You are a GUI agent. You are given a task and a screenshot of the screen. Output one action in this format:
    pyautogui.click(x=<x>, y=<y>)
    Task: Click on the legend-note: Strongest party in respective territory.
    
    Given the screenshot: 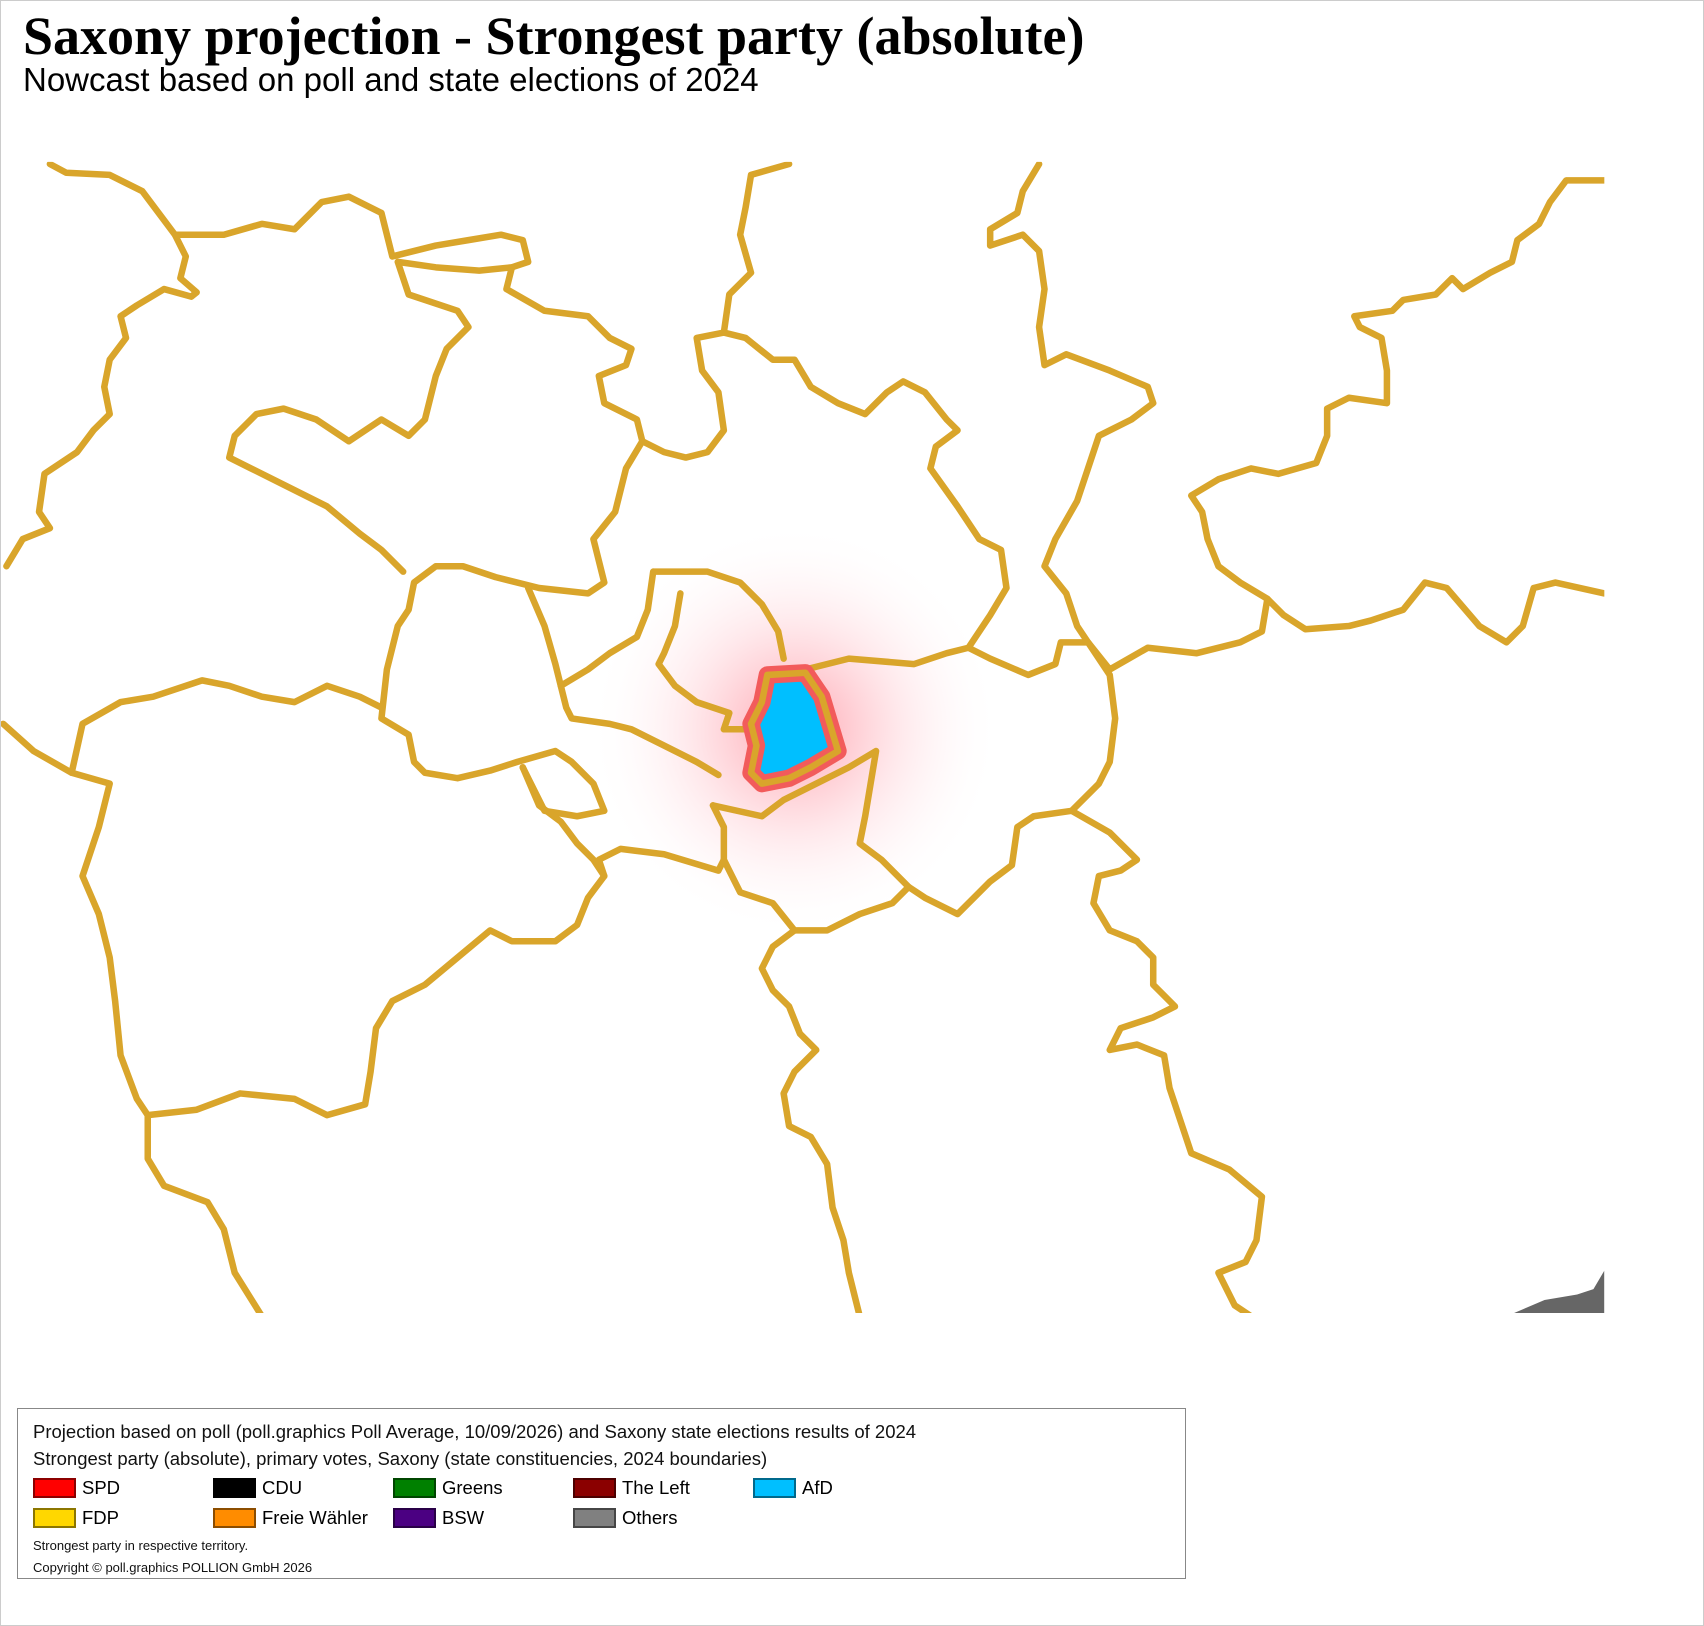 What is the action you would take?
    pyautogui.click(x=141, y=1545)
    